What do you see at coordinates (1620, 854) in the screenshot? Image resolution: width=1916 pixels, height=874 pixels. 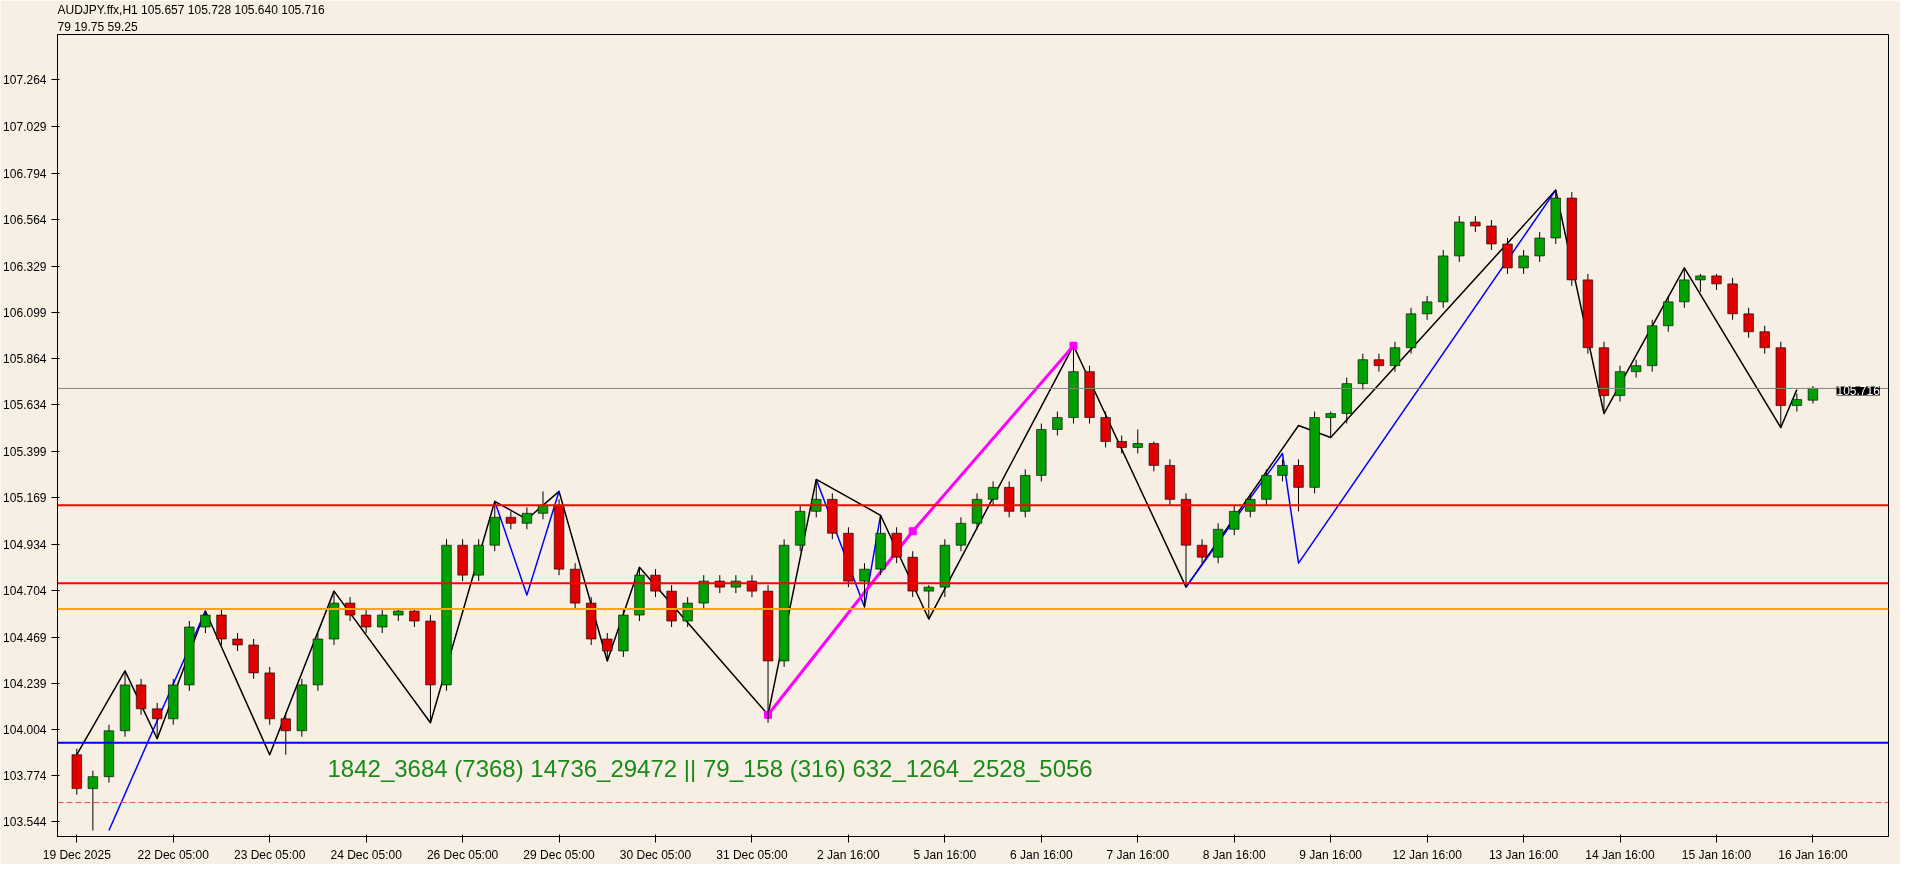 I see `x-tick-label: 14 Jan 16:00` at bounding box center [1620, 854].